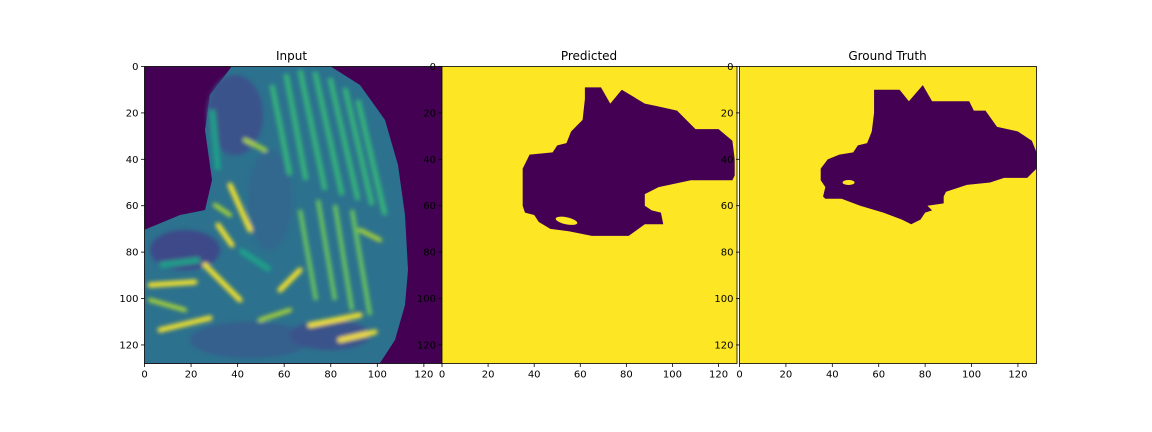 This screenshot has height=432, width=1152. Describe the element at coordinates (727, 206) in the screenshot. I see `ground-truth-ytick-label: 60` at that location.